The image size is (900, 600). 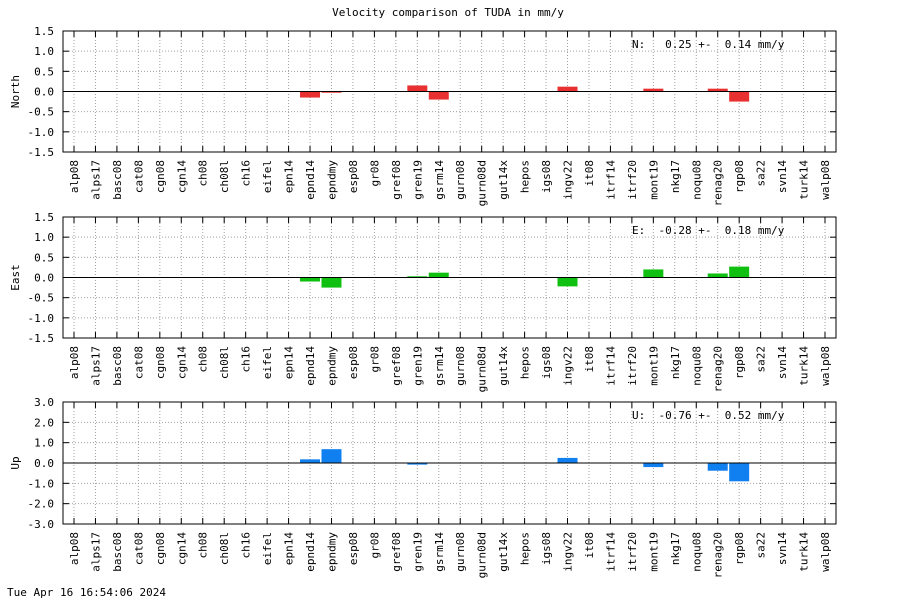 I want to click on x-tick-label: gurn08d, so click(x=482, y=369).